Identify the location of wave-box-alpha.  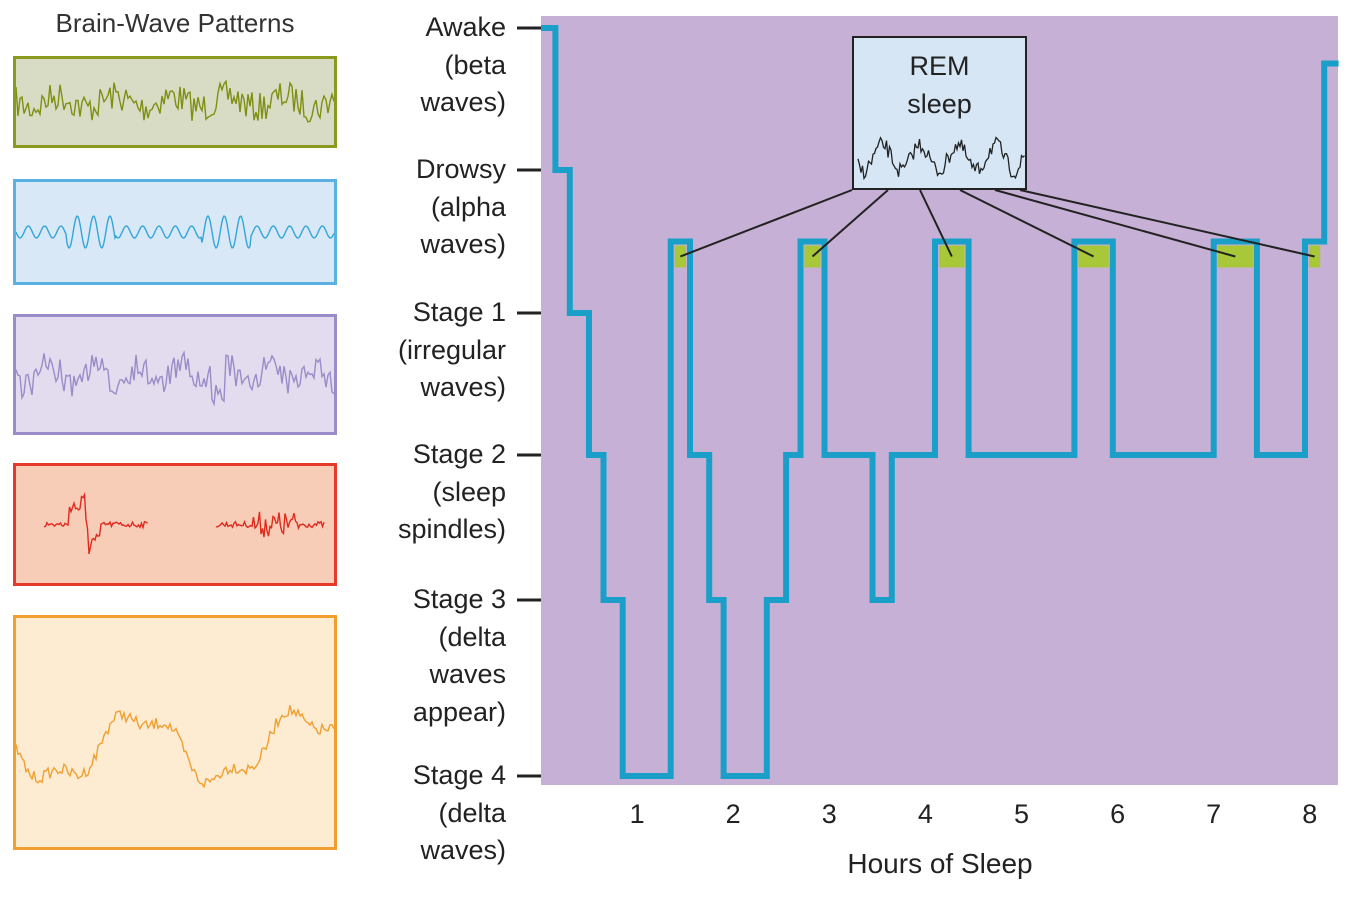
(175, 232).